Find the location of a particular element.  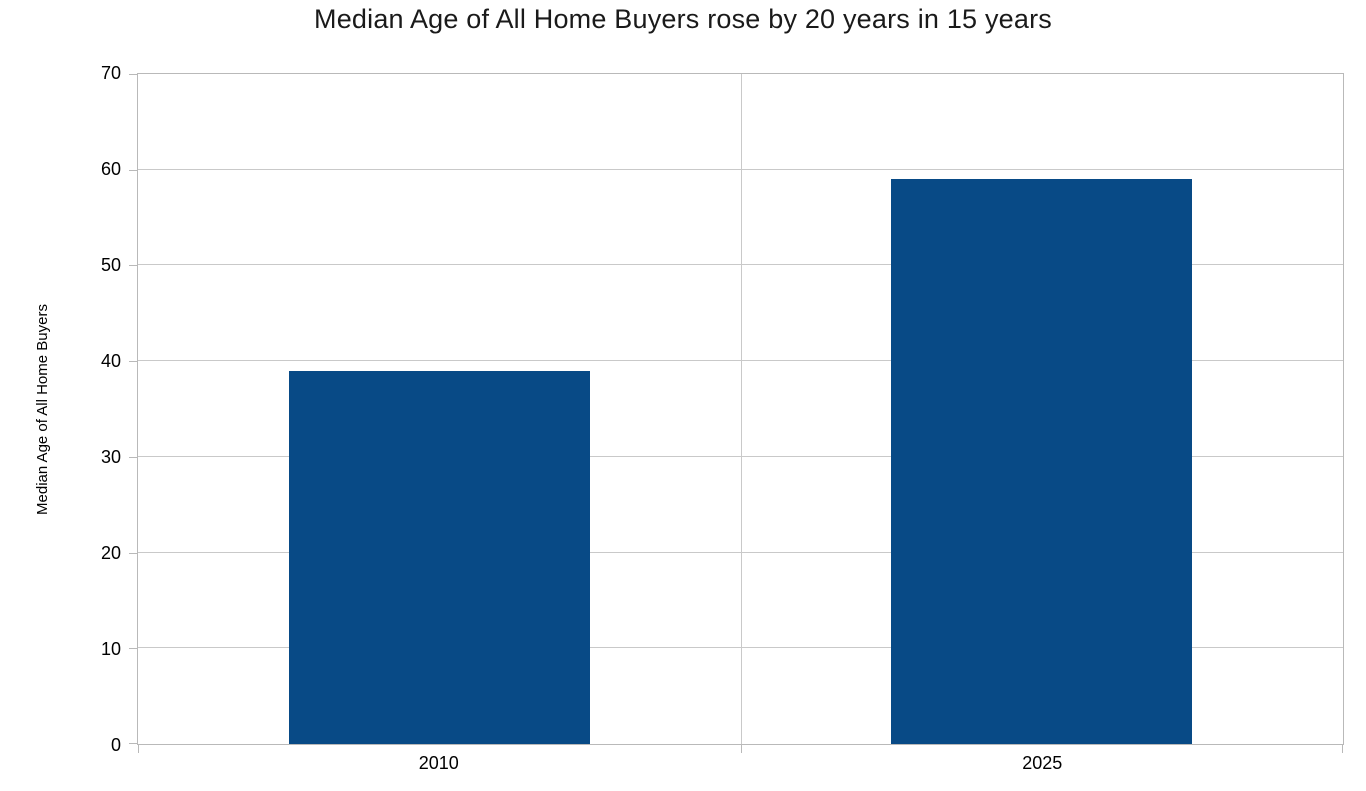

y-tick-labels: 0 10 20 30 40 50 60 70 is located at coordinates (60, 409).